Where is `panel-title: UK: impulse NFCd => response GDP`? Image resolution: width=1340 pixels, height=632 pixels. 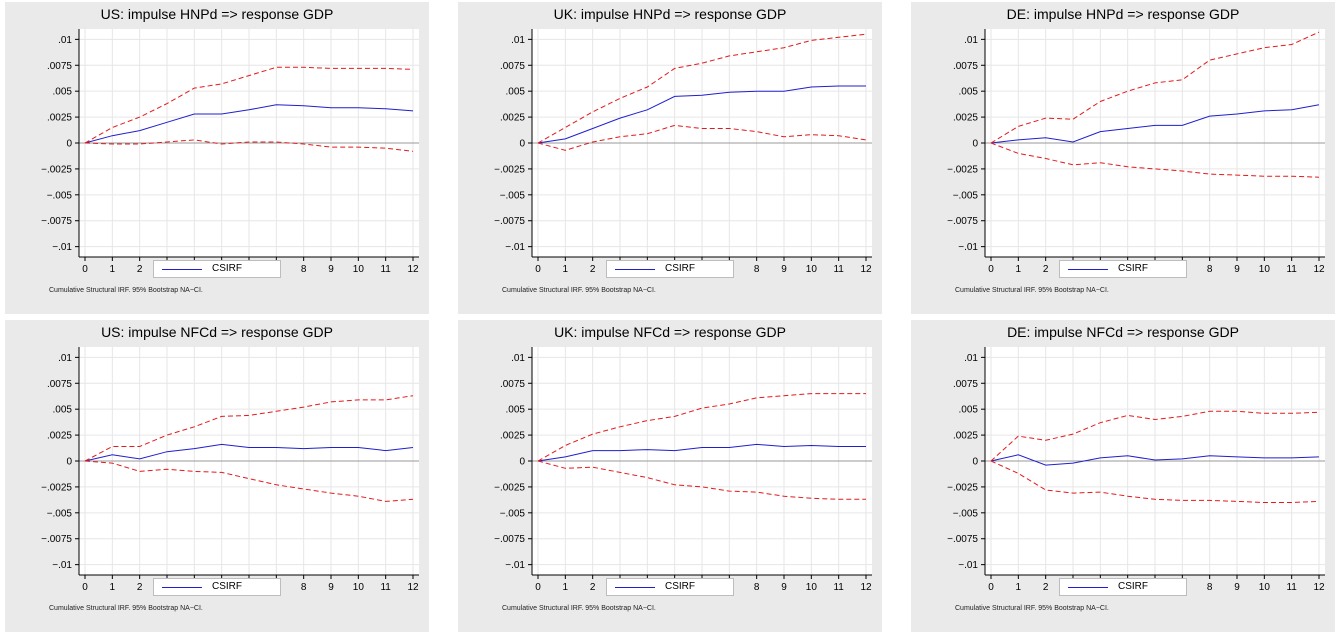
panel-title: UK: impulse NFCd => response GDP is located at coordinates (670, 332).